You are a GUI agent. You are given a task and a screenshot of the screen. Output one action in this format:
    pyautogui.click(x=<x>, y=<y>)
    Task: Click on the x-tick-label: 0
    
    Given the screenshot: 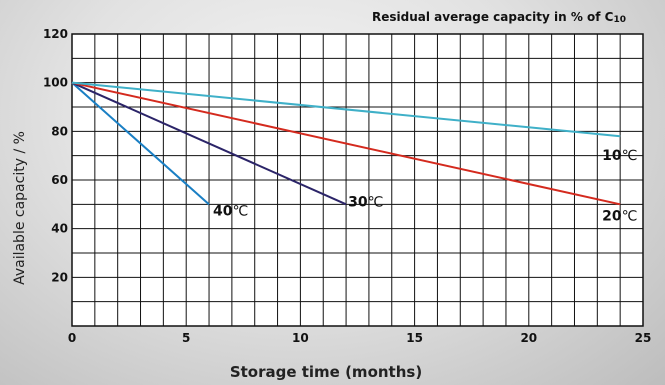 What is the action you would take?
    pyautogui.click(x=72, y=338)
    